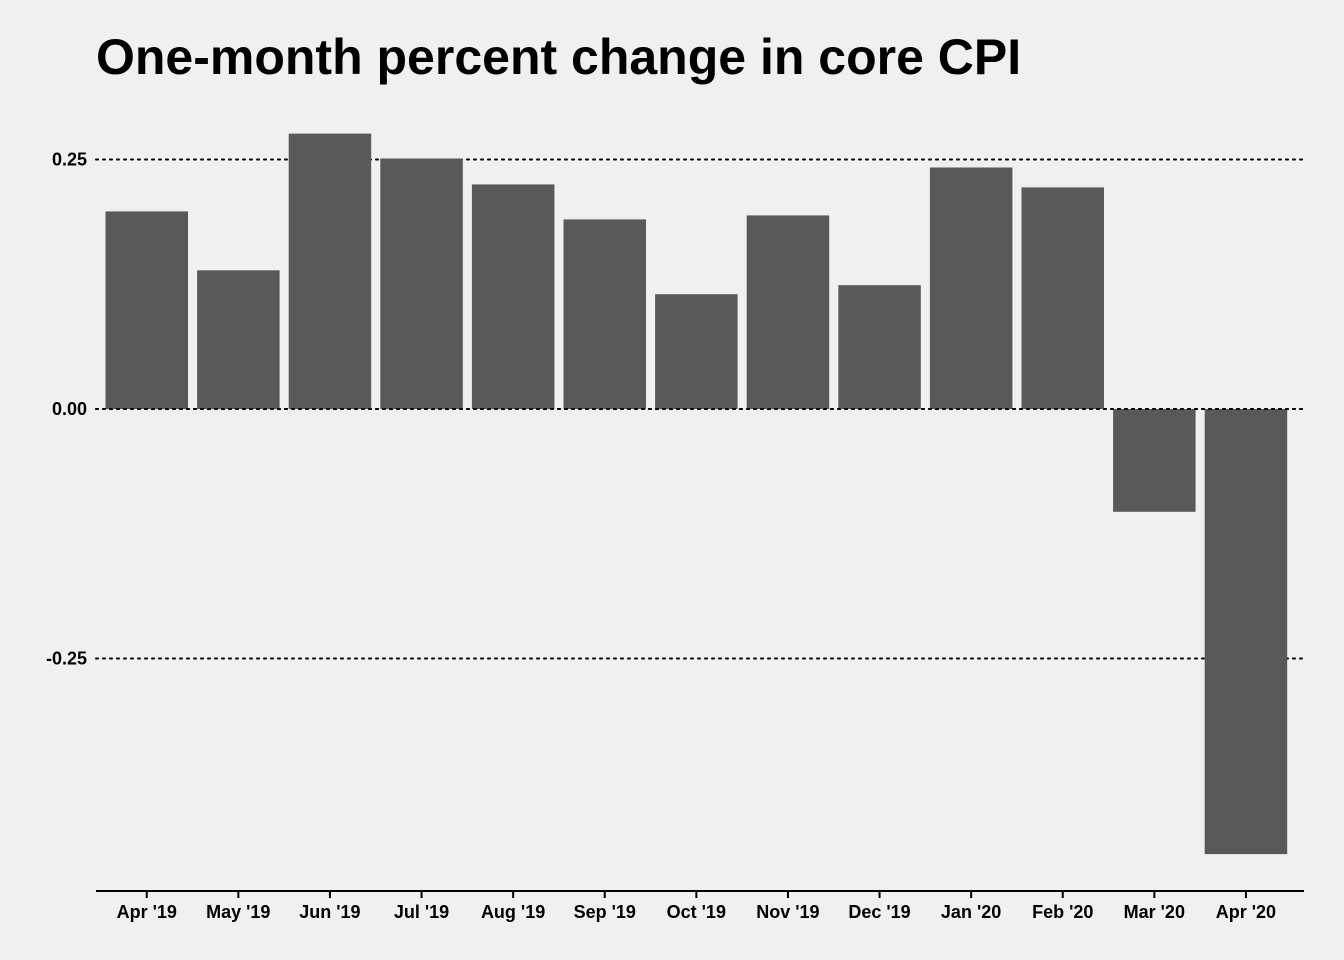  I want to click on x-tick-label: Jul '19, so click(421, 912).